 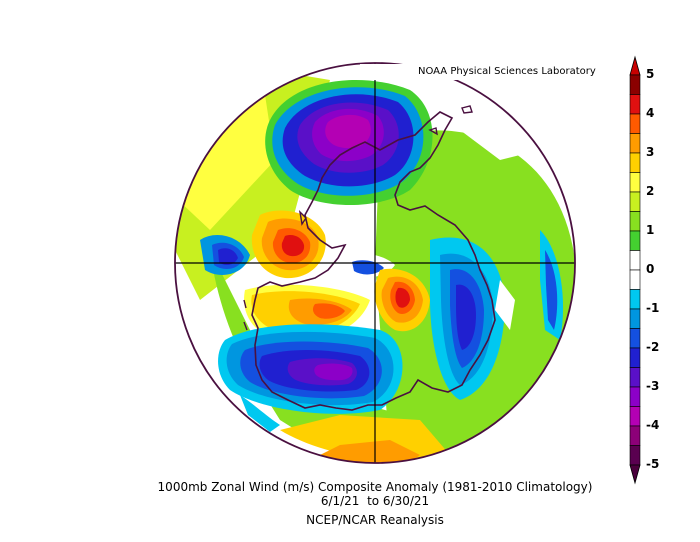 What do you see at coordinates (375, 501) in the screenshot?
I see `caption-dates: 6/1/21 to 6/30/21` at bounding box center [375, 501].